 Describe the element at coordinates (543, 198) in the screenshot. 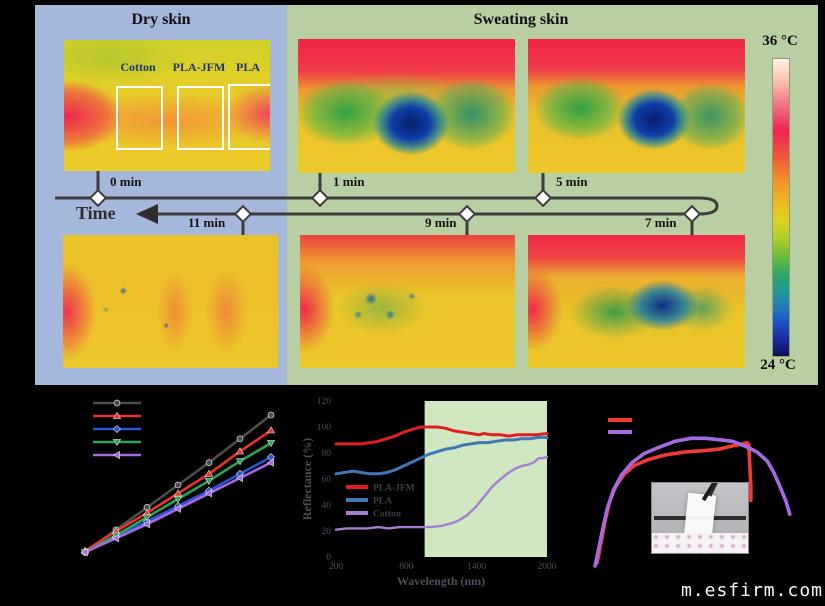

I see `timeline-diamond-5min` at that location.